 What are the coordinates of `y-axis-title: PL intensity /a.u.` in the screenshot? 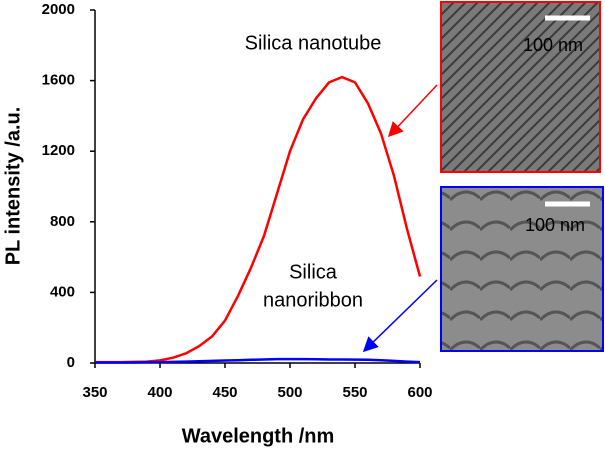 It's located at (13, 186).